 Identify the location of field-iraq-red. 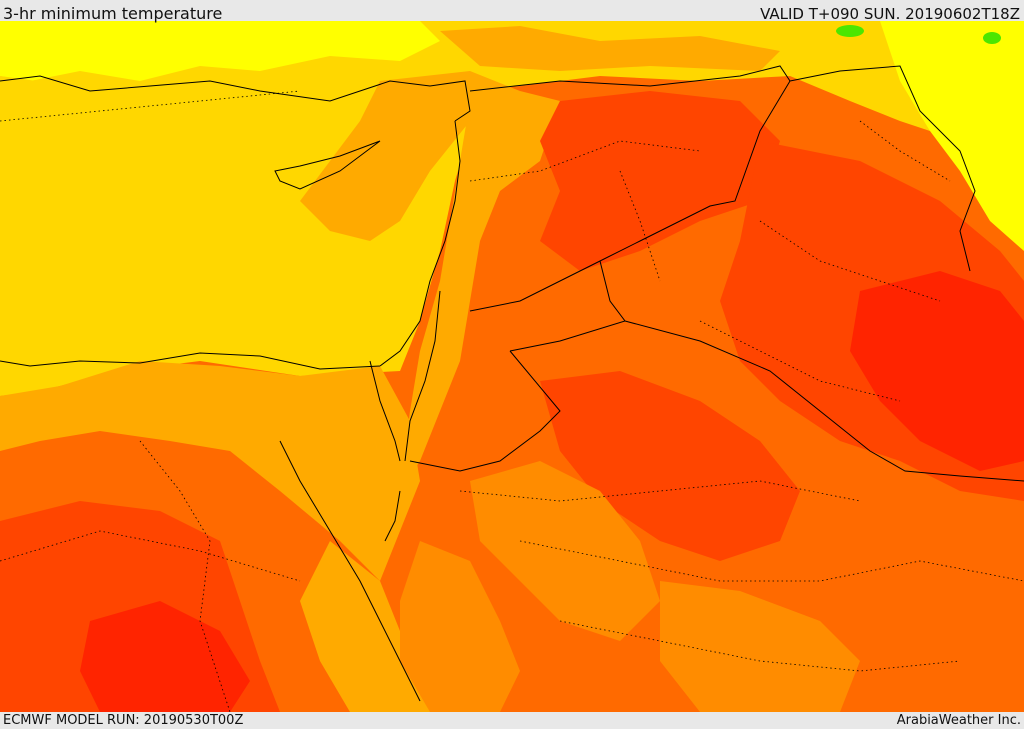
(937, 371).